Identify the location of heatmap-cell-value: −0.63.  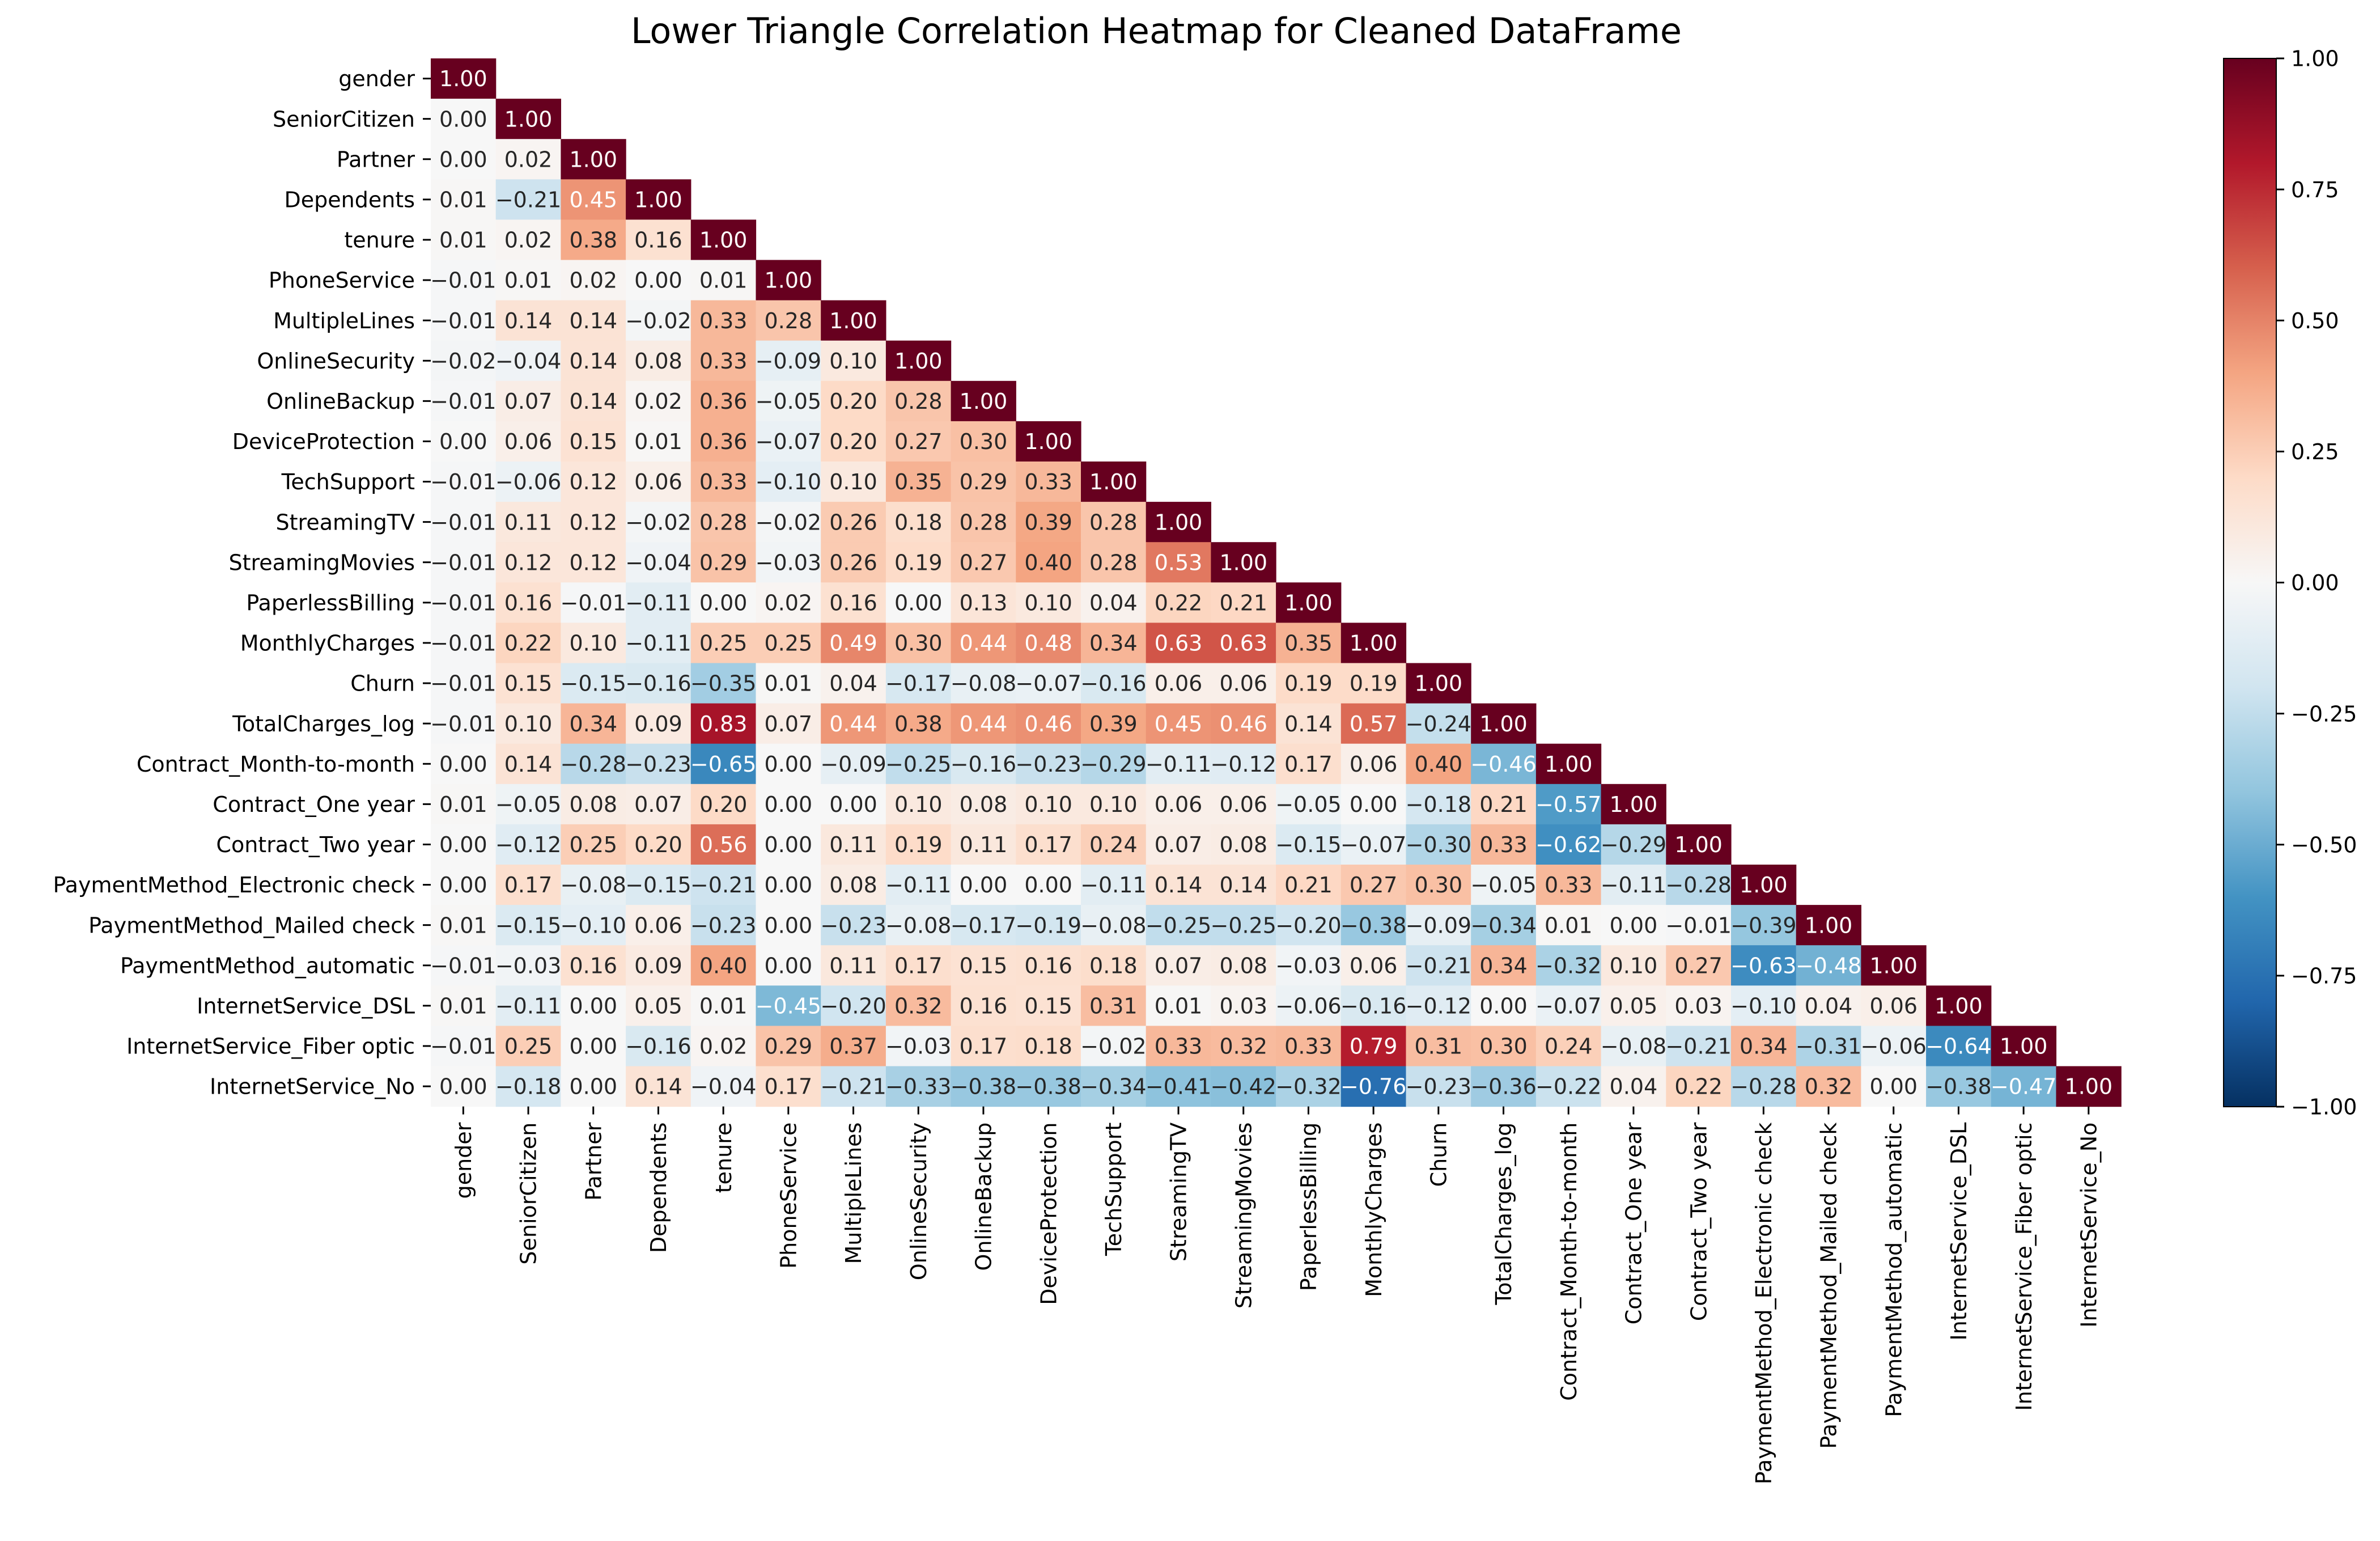
(1763, 966).